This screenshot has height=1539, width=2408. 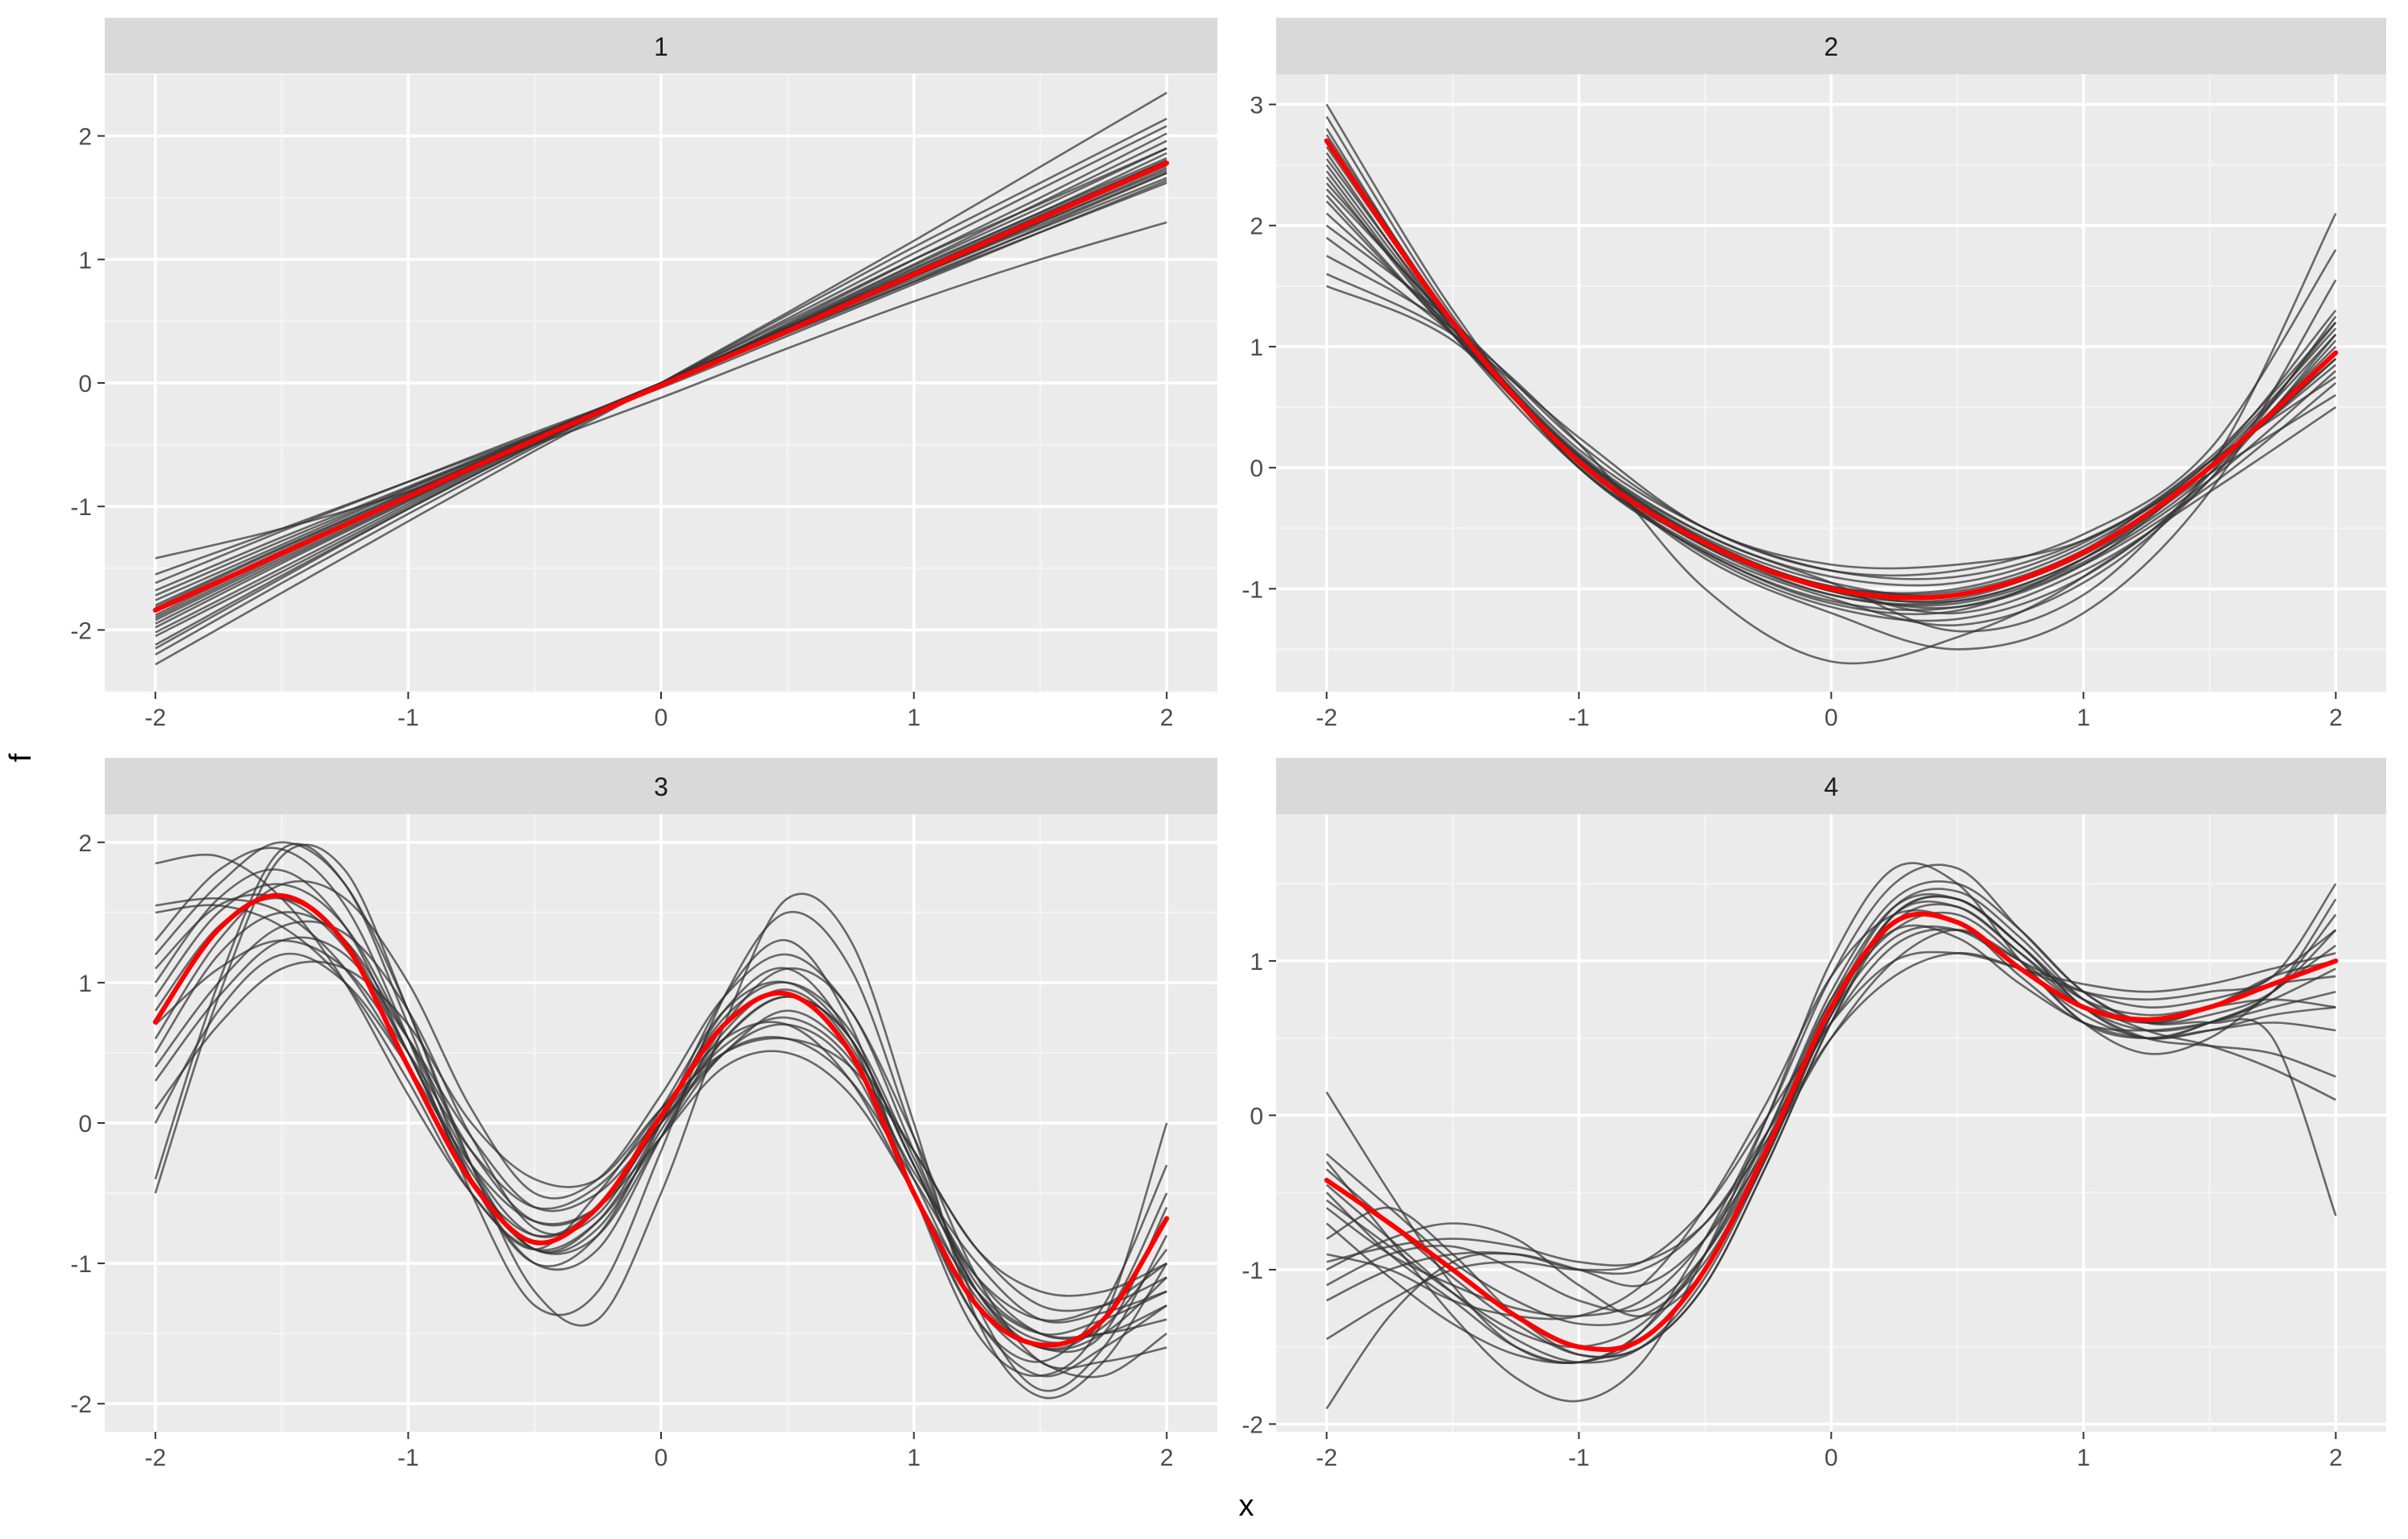 I want to click on facet-strip-label: 3, so click(x=661, y=786).